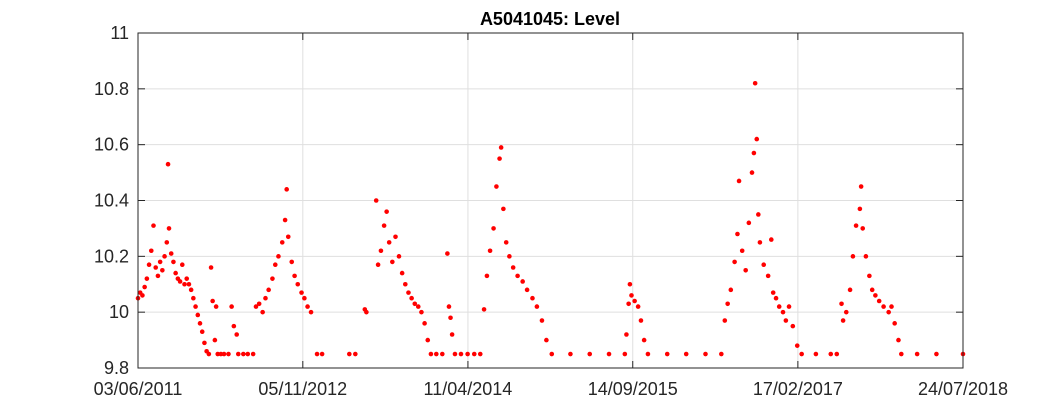 Image resolution: width=1063 pixels, height=413 pixels. Describe the element at coordinates (798, 389) in the screenshot. I see `x-tick-label: 17/02/2017` at that location.